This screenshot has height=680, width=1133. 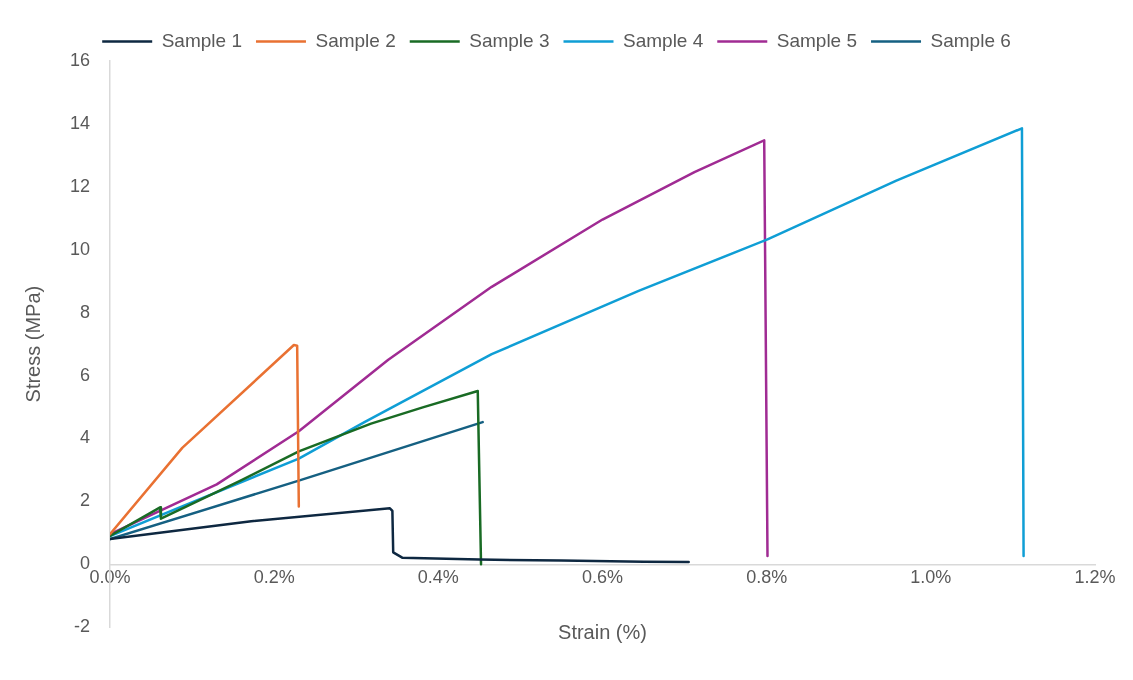 What do you see at coordinates (85, 311) in the screenshot?
I see `y-tick-label: 8` at bounding box center [85, 311].